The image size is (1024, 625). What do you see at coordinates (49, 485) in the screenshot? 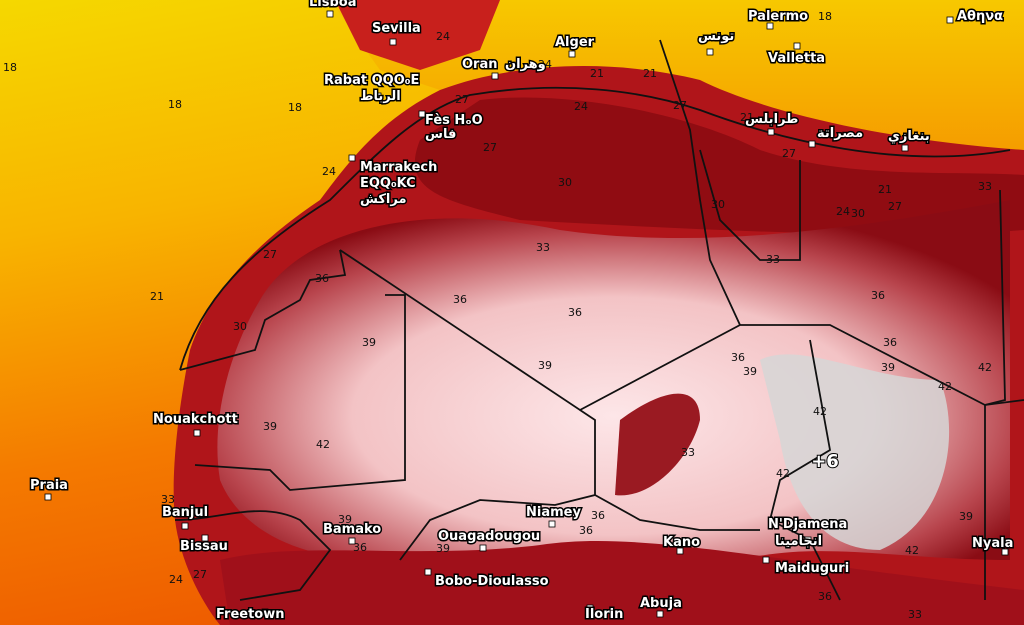
I see `city-label: Praia` at bounding box center [49, 485].